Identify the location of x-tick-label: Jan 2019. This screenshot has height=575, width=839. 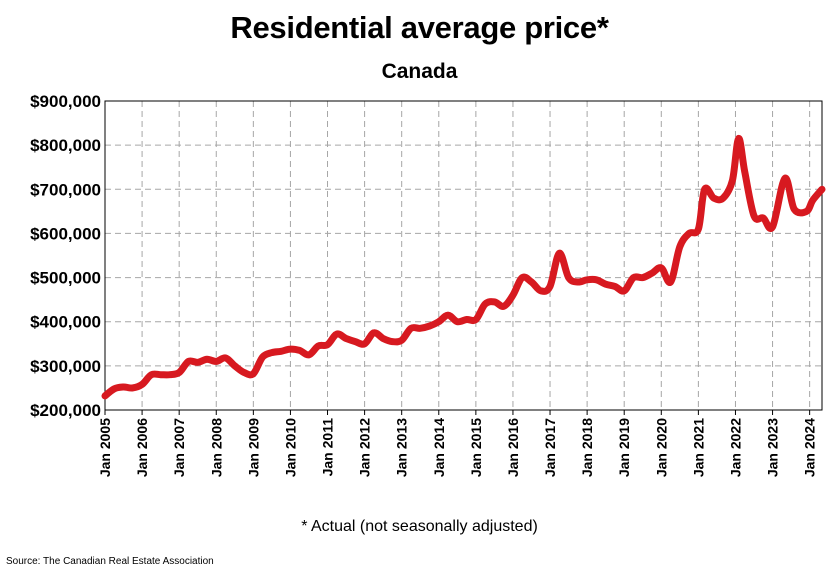
(624, 447).